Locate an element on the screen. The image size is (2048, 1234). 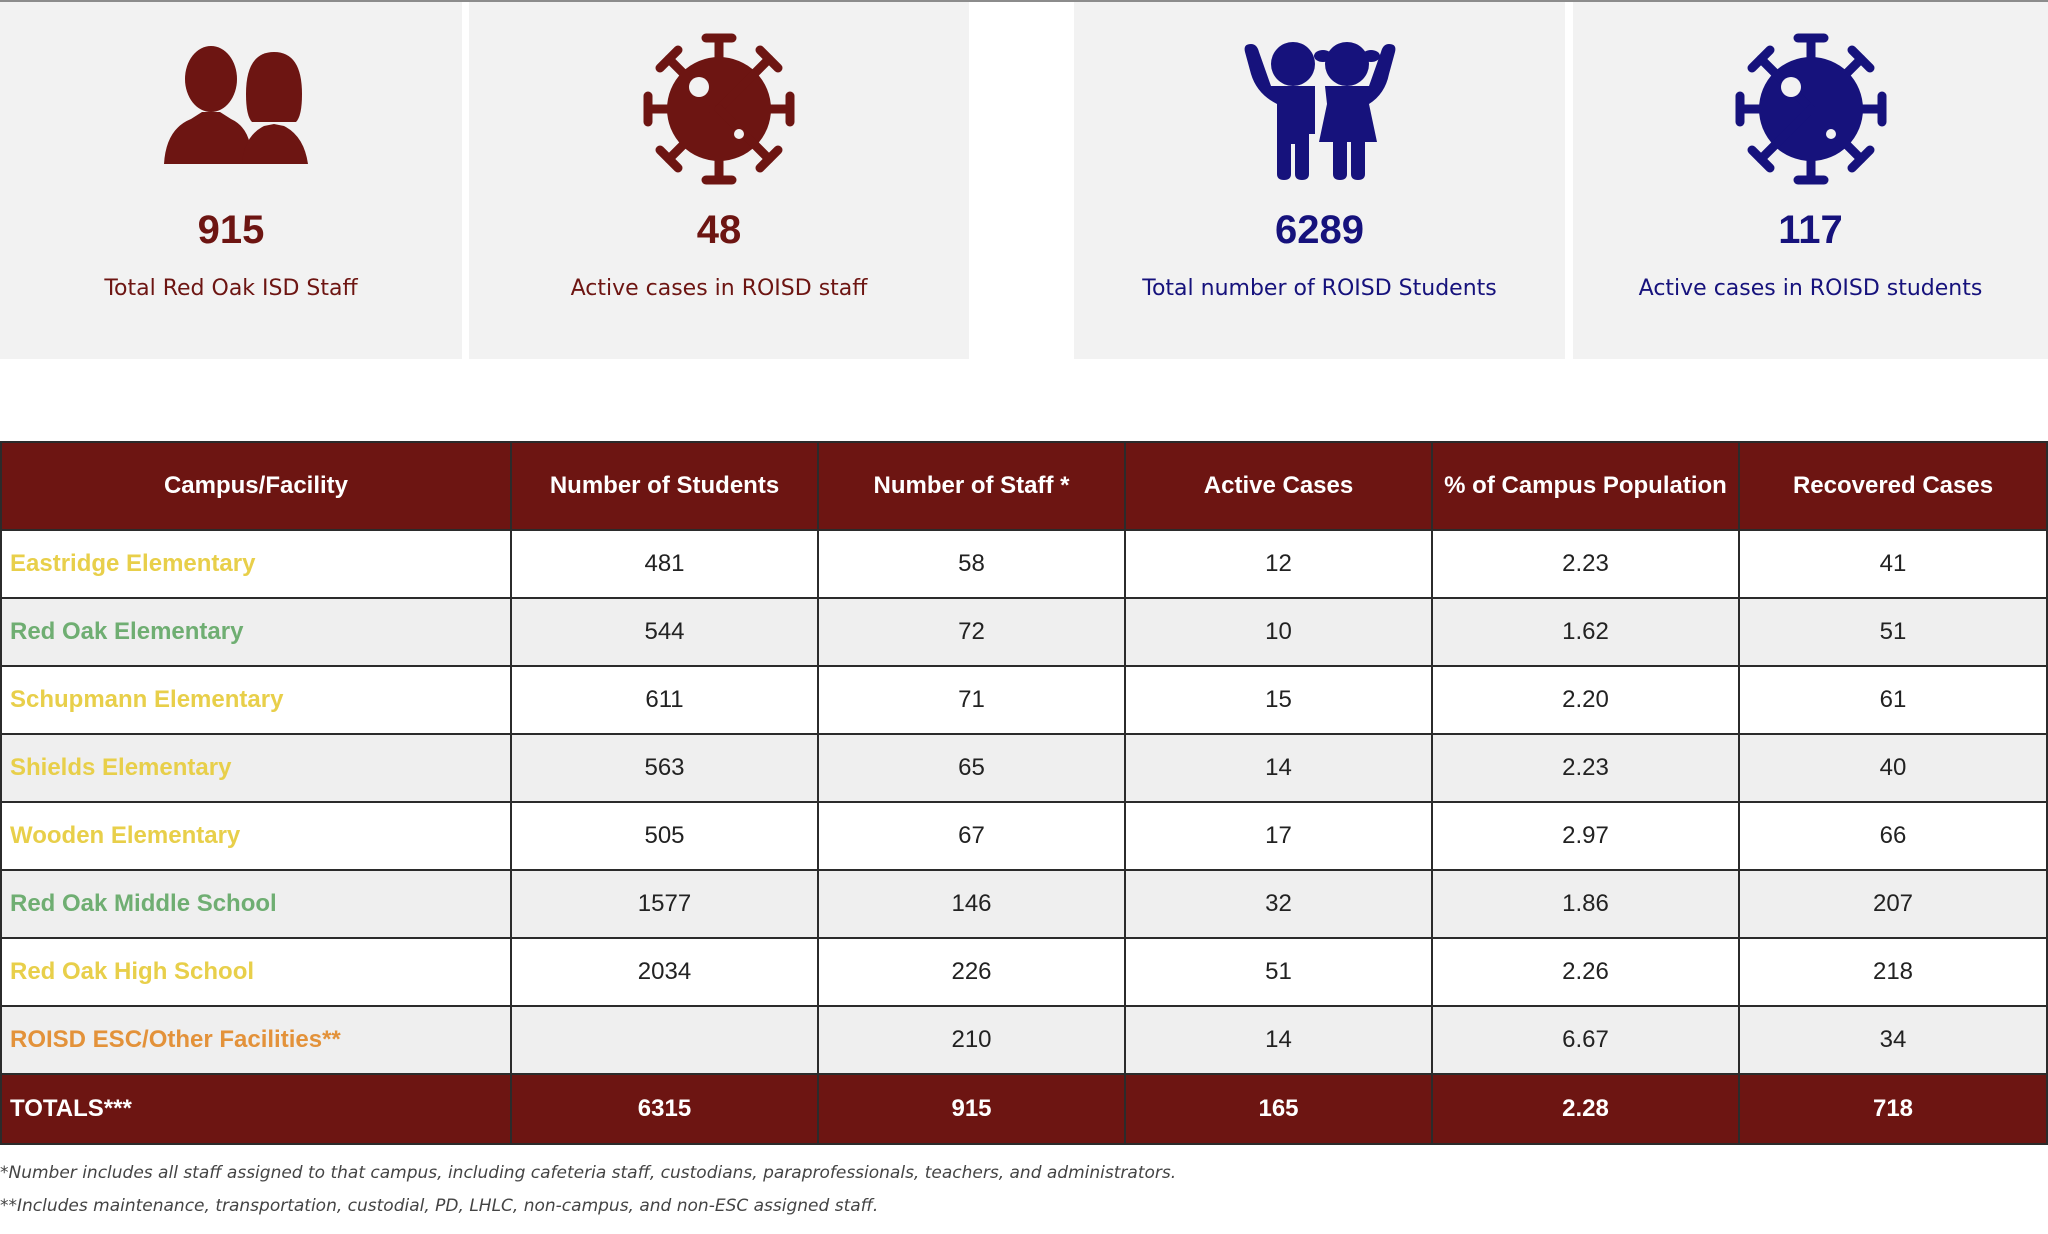
cell-active-cases: 12 is located at coordinates (1278, 564).